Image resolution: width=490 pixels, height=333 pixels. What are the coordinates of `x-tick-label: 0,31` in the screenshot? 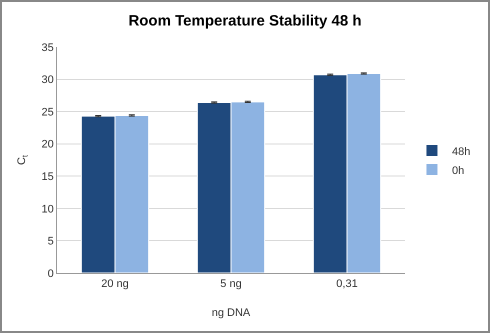 It's located at (347, 284).